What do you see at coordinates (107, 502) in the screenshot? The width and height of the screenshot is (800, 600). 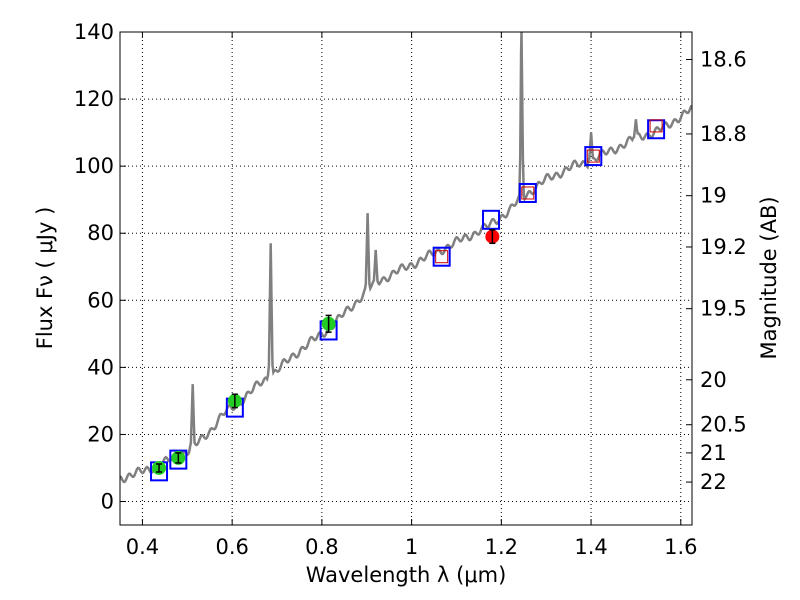 I see `y-tick-label: 0` at bounding box center [107, 502].